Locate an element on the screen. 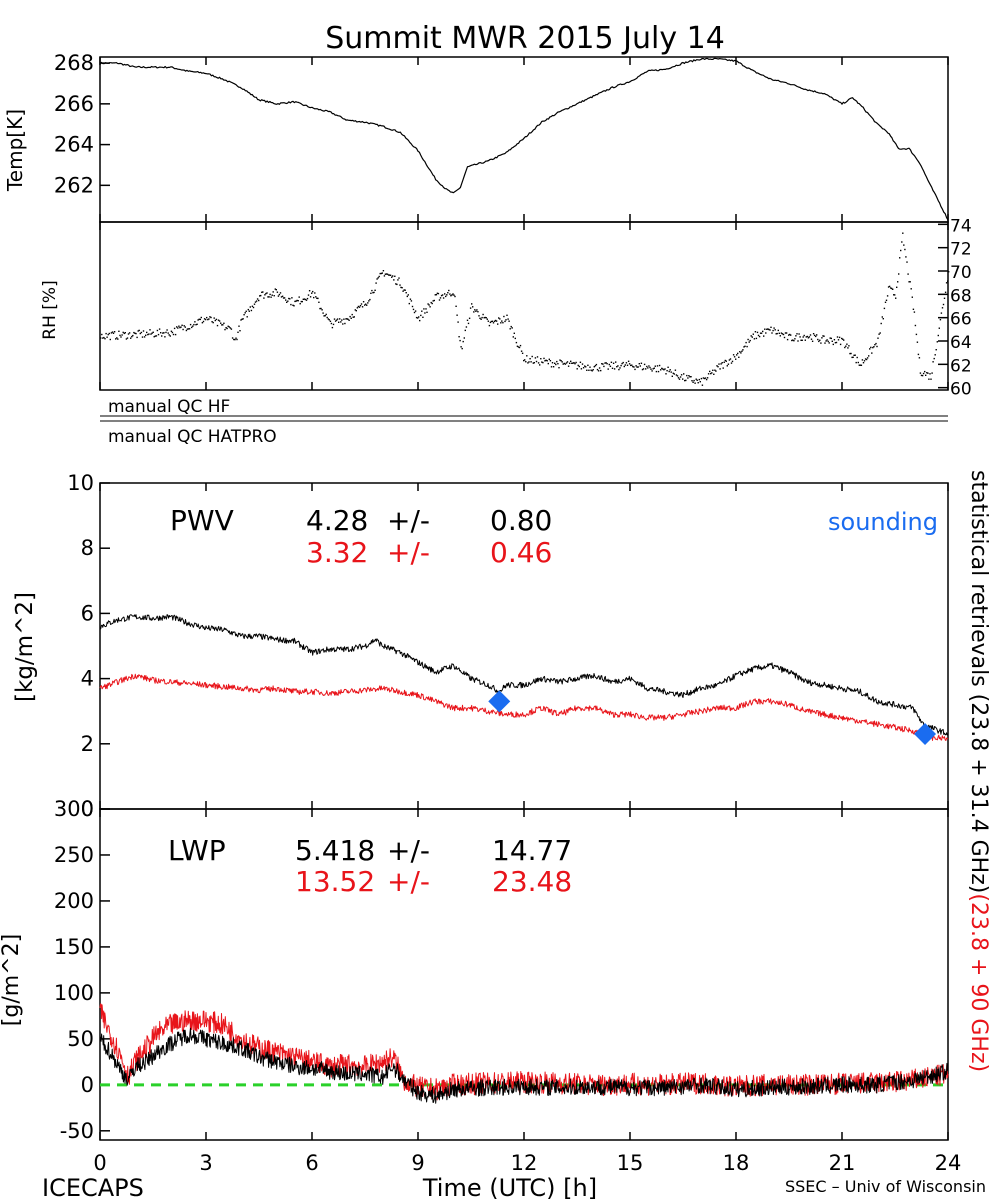 The height and width of the screenshot is (1200, 1000). pwv-red-mean: 3.32 is located at coordinates (337, 552).